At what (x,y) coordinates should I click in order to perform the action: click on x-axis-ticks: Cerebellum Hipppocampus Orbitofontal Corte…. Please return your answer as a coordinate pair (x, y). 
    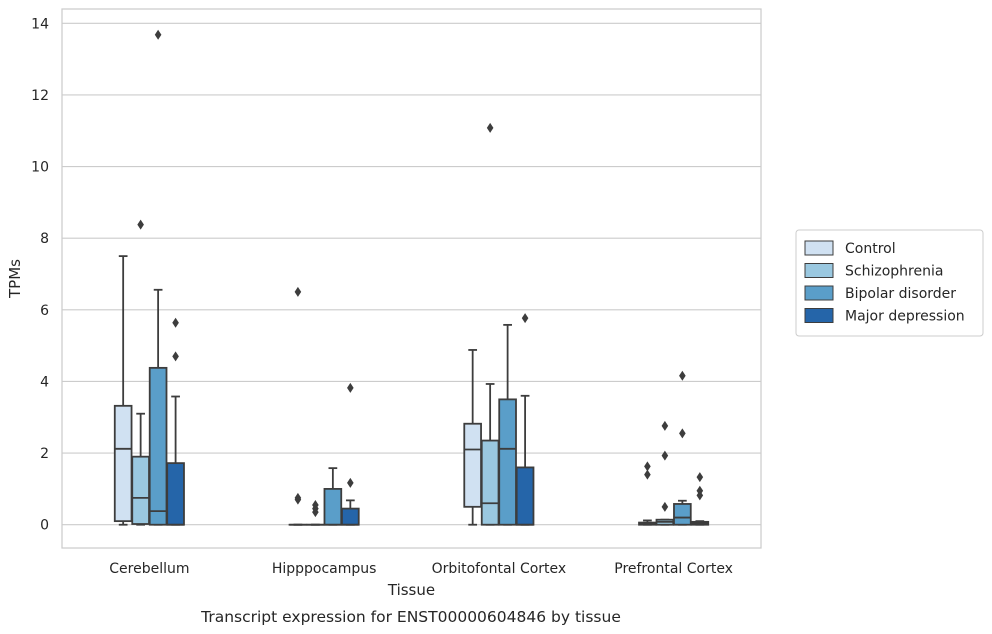
    Looking at the image, I should click on (421, 569).